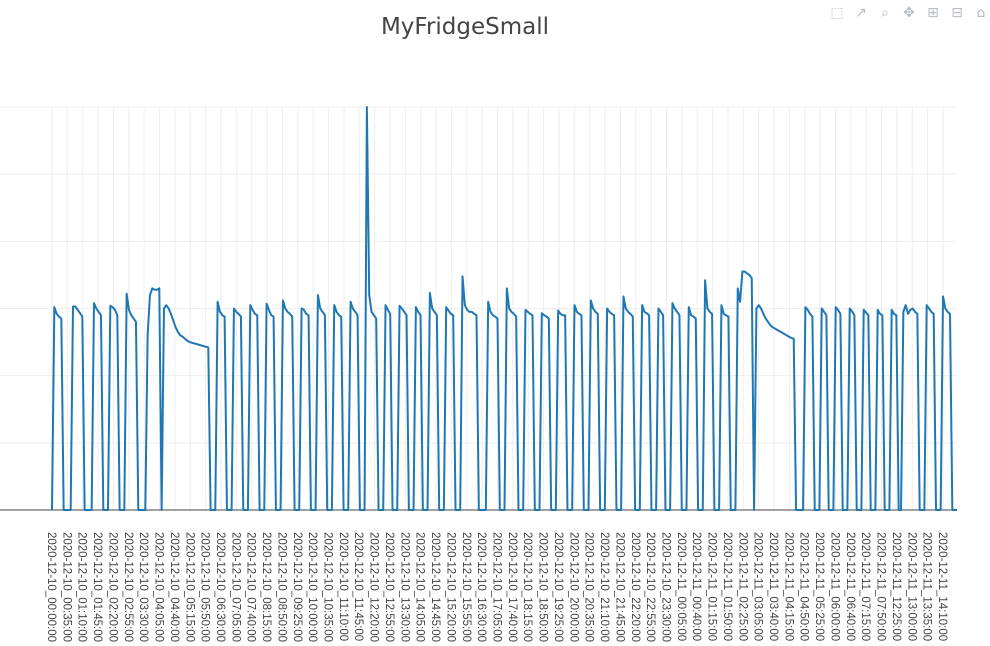 The height and width of the screenshot is (646, 990). I want to click on x-tick-label: 2020-12-11_13:35:00, so click(927, 586).